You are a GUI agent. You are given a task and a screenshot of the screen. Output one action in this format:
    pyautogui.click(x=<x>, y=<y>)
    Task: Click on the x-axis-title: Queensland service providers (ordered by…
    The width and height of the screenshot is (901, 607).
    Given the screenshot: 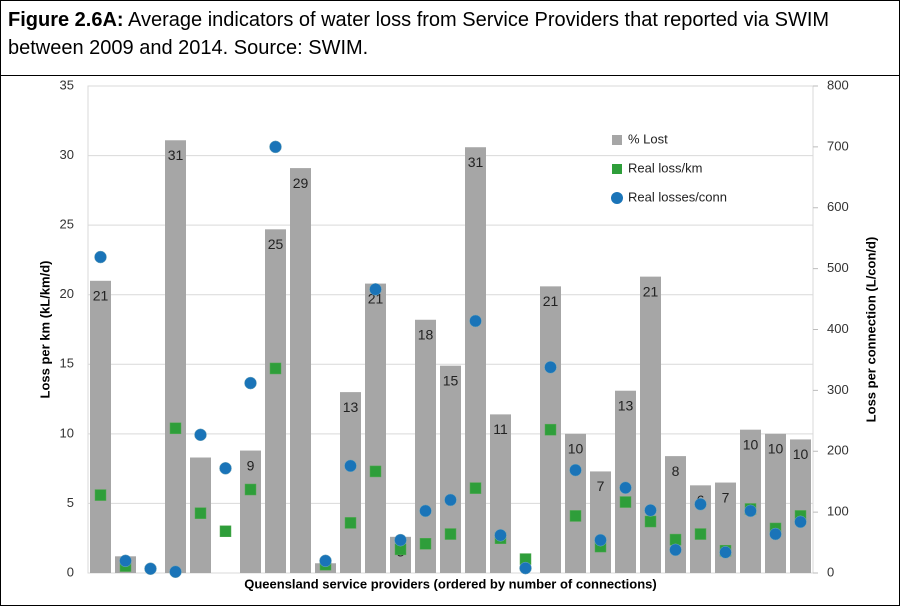 What is the action you would take?
    pyautogui.click(x=450, y=583)
    